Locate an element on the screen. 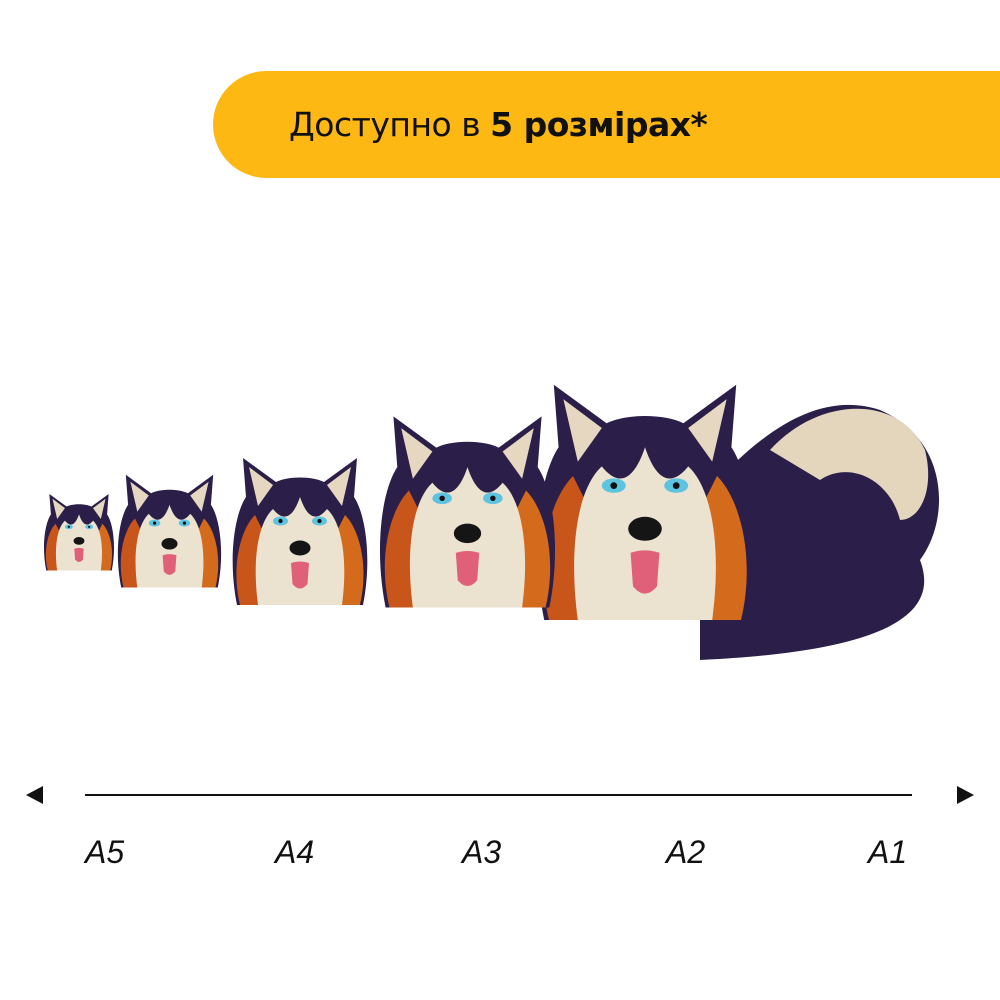  size-label-a2: A2 is located at coordinates (686, 852).